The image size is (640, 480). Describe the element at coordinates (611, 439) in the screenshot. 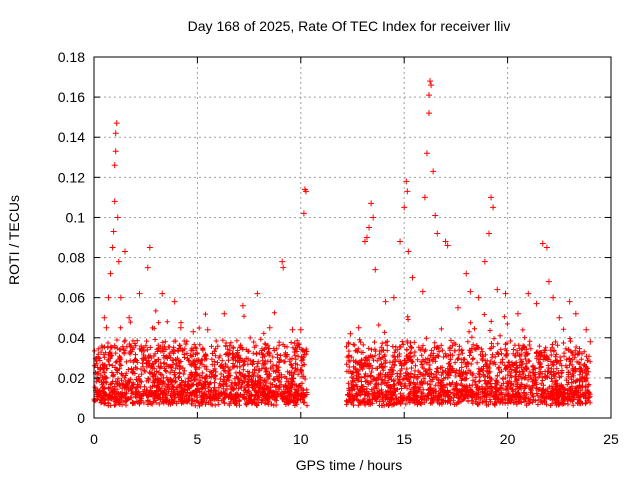

I see `x-tick-label: 25` at that location.